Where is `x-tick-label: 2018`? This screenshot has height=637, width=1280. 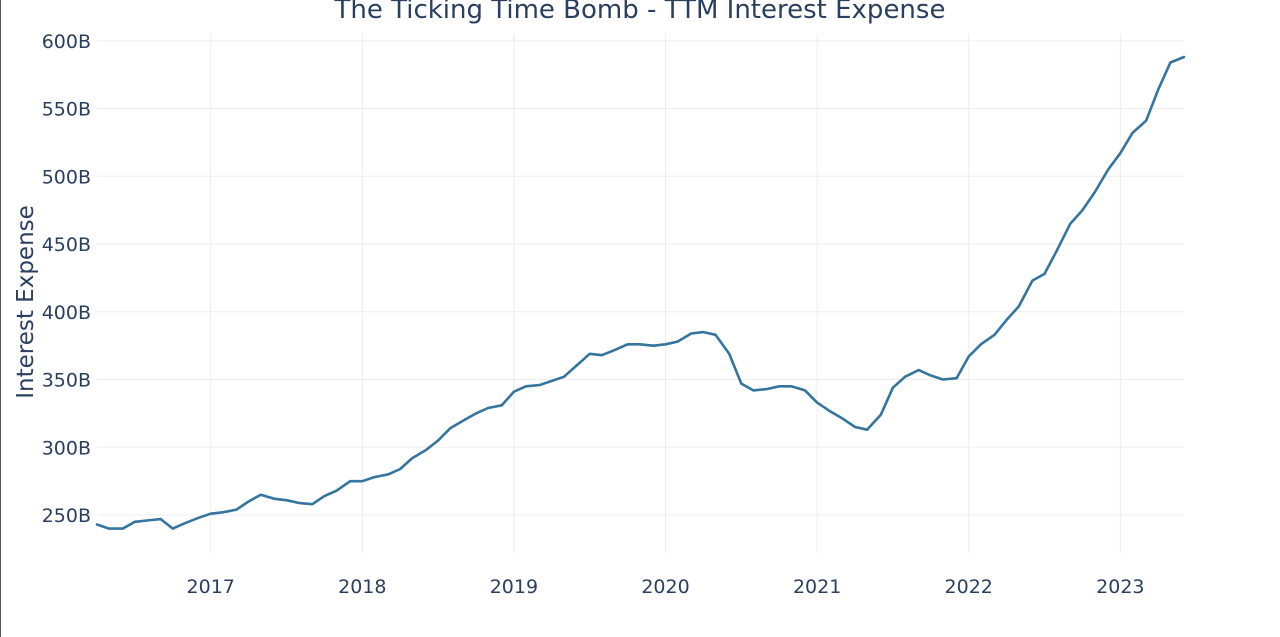 x-tick-label: 2018 is located at coordinates (362, 587).